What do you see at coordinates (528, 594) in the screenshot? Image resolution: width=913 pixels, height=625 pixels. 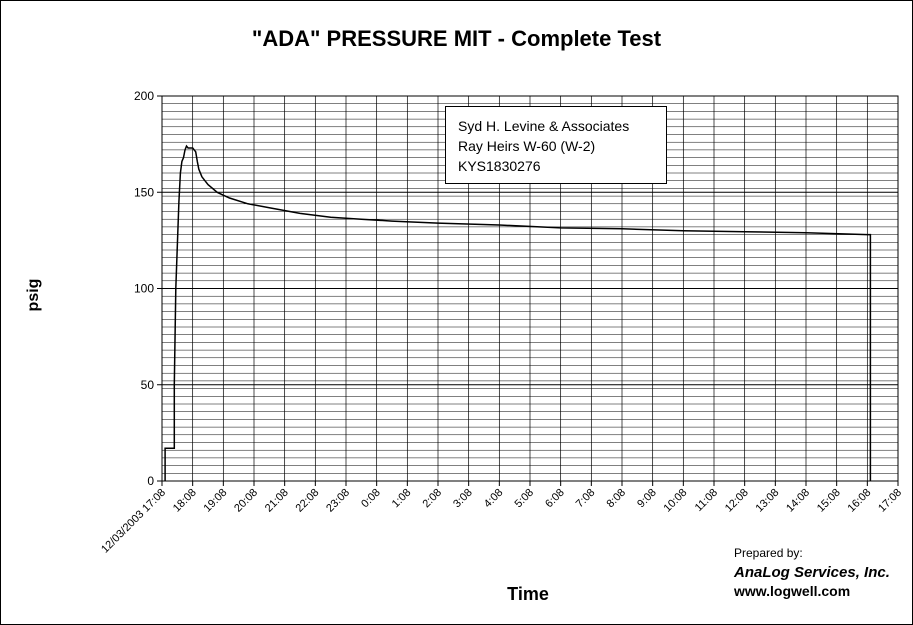 I see `x-axis-label: Time` at bounding box center [528, 594].